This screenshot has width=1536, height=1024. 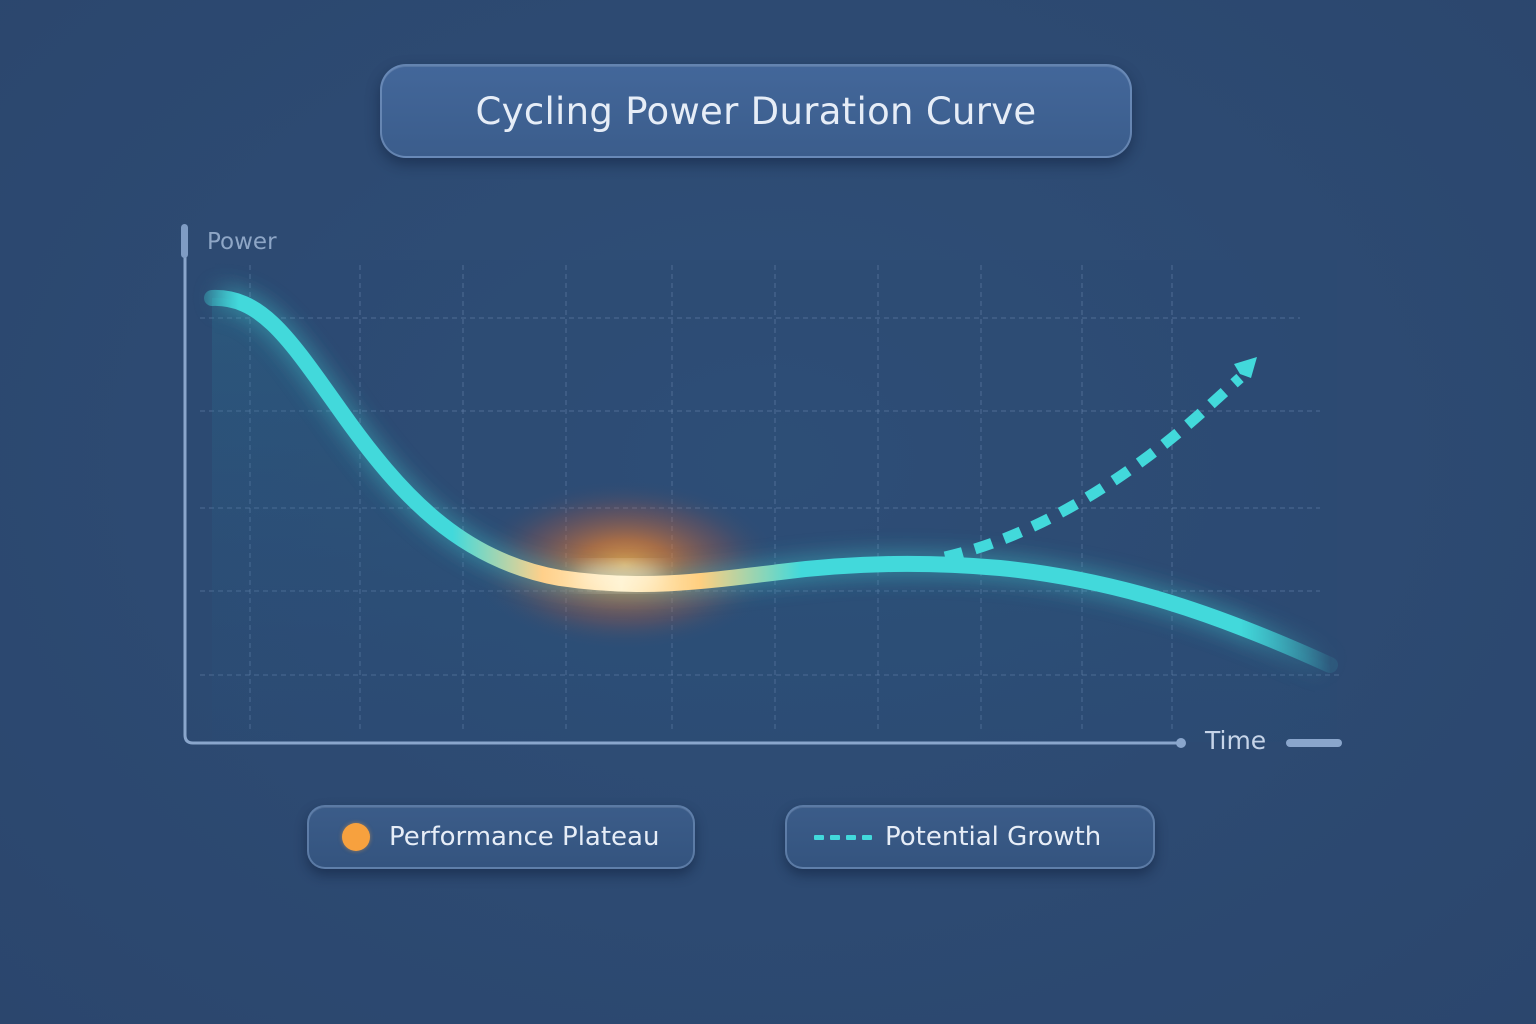 I want to click on plateau-hotspot, so click(x=620, y=576).